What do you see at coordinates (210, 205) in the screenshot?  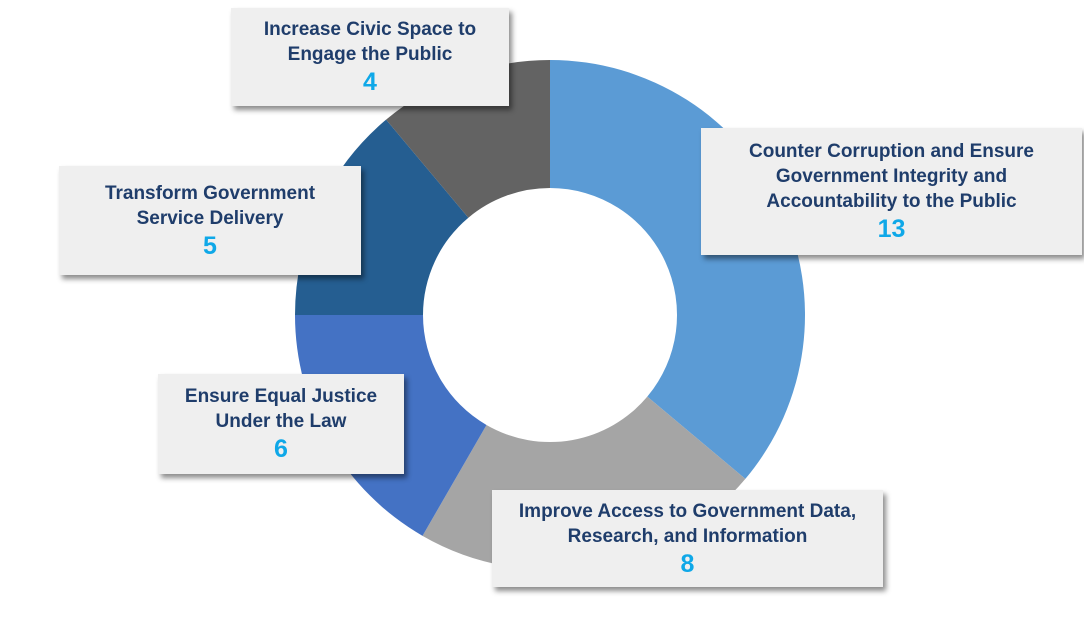 I see `category-label: Transform Government Service Delivery` at bounding box center [210, 205].